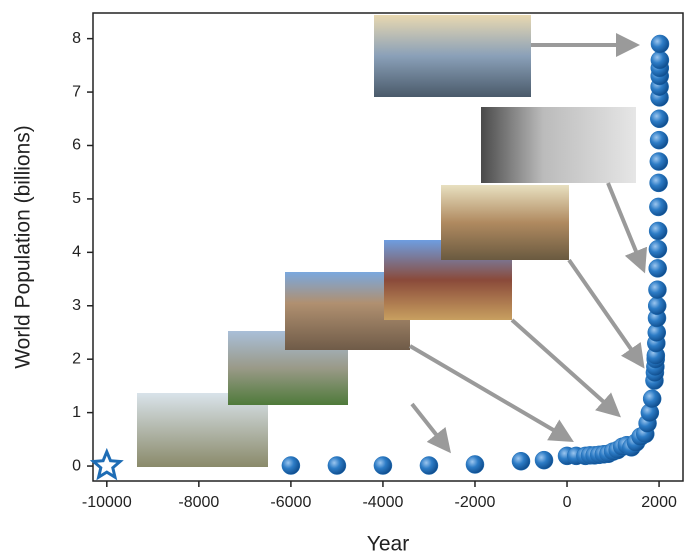  Describe the element at coordinates (567, 502) in the screenshot. I see `x-tick-label: 0` at that location.